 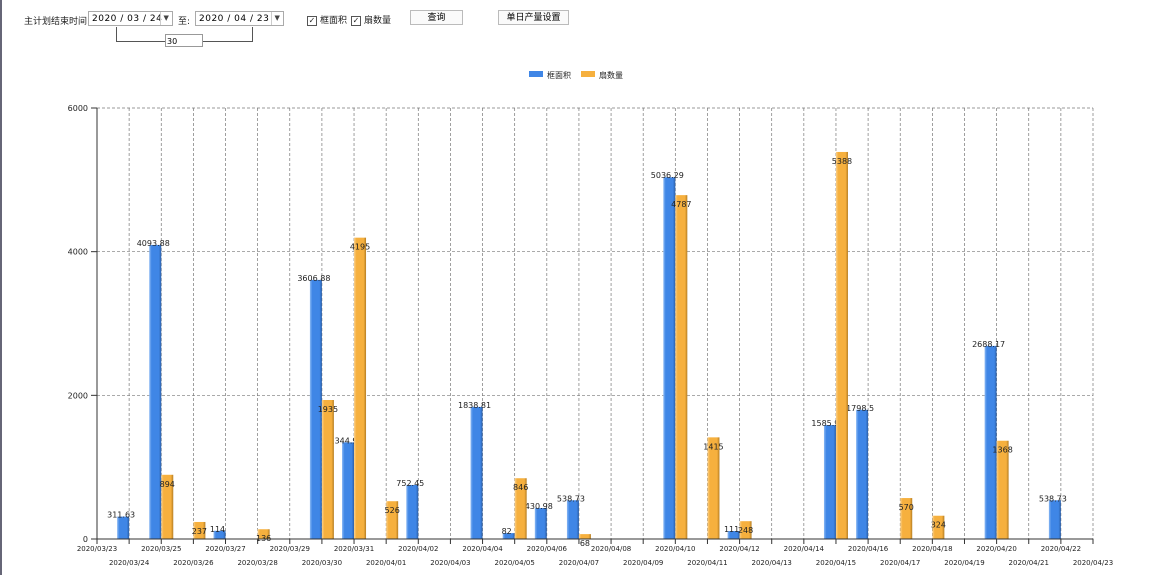 I want to click on x-tick-label: 2020/03/24, so click(x=129, y=563).